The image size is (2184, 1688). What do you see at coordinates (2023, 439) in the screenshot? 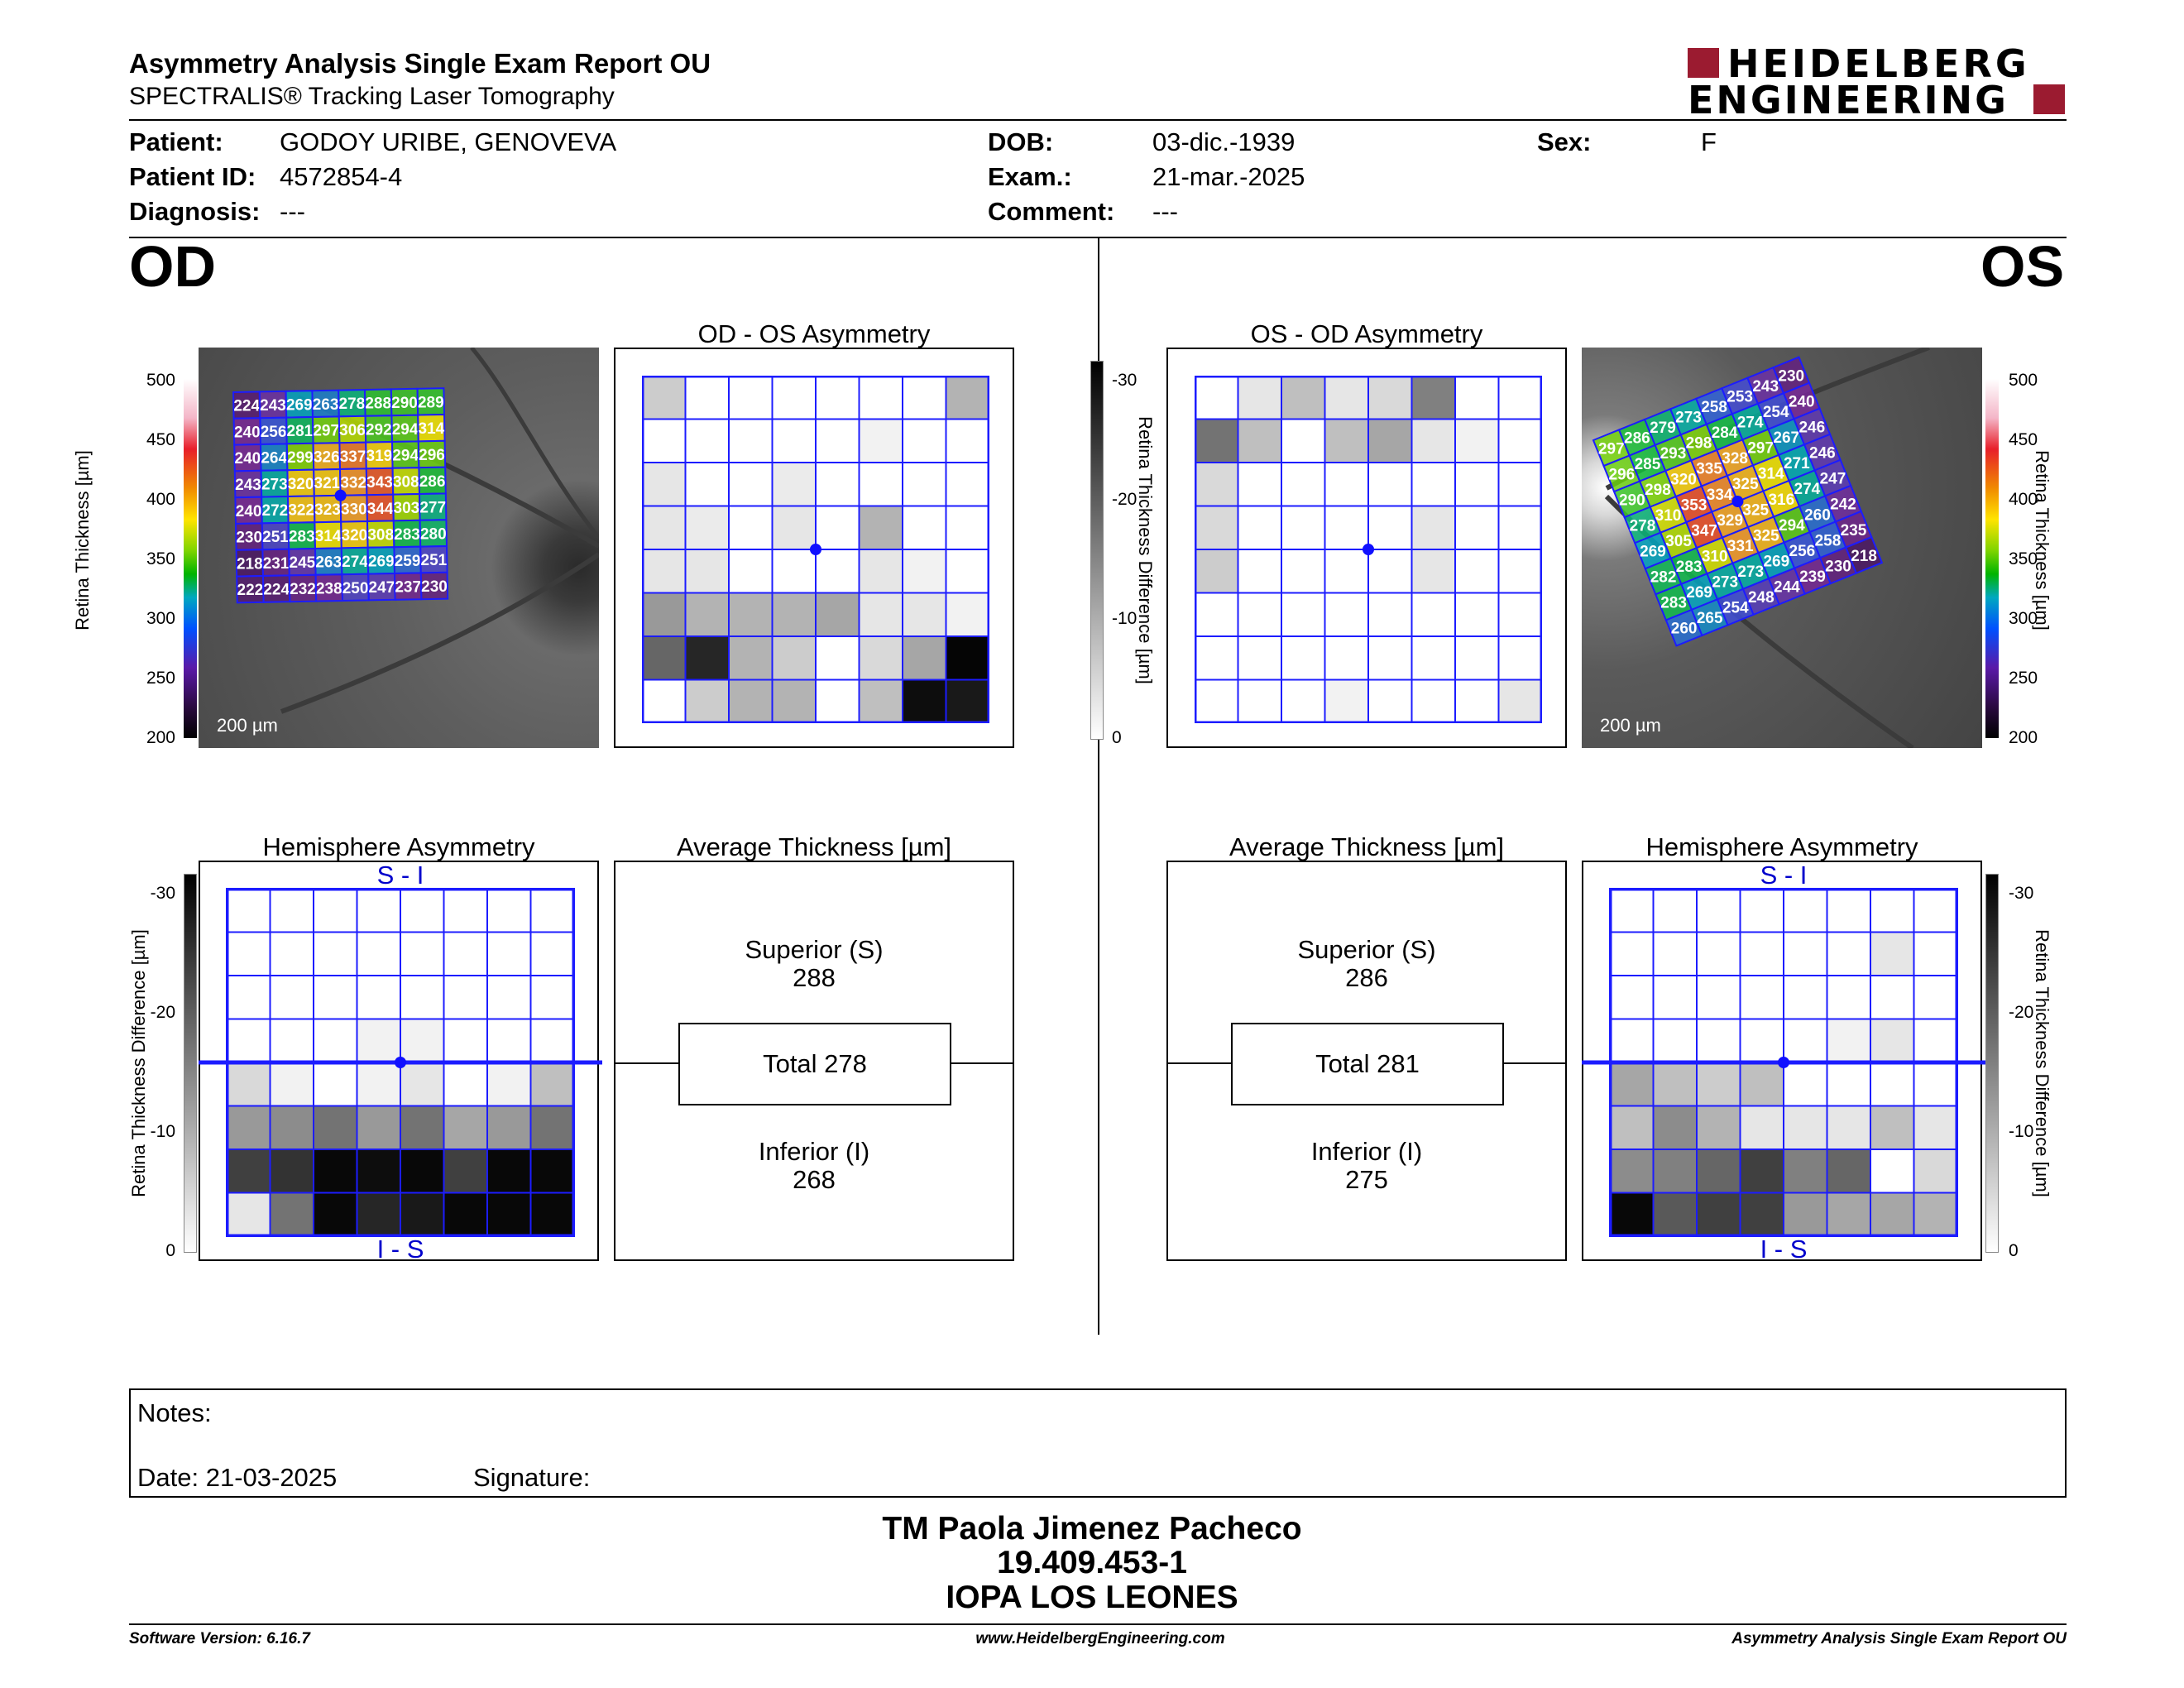
I see `os-thickness-tick: 450` at bounding box center [2023, 439].